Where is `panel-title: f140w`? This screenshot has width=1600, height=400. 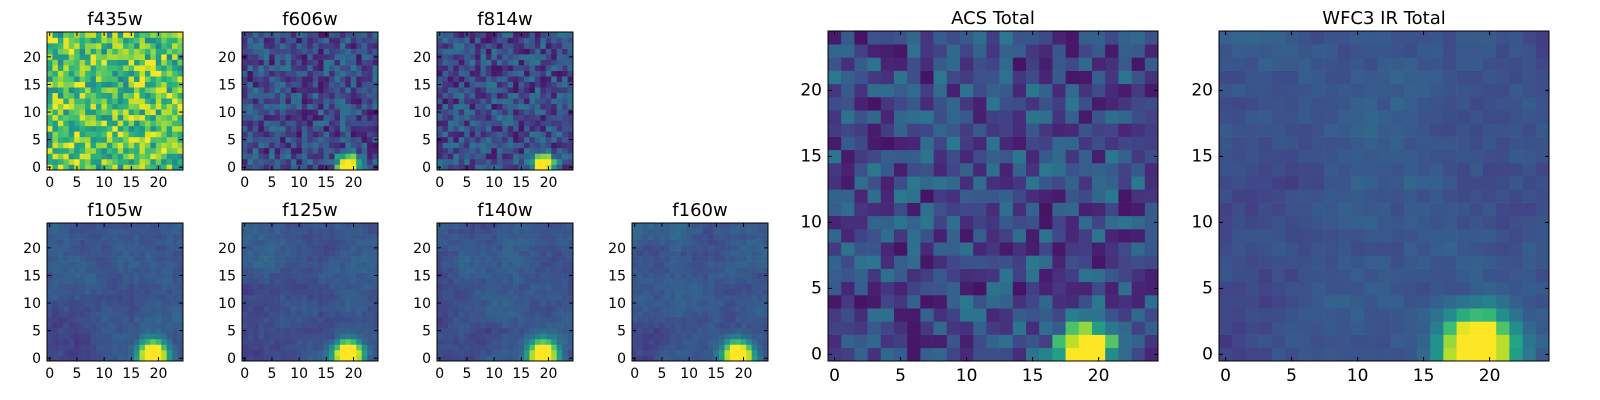
panel-title: f140w is located at coordinates (504, 210).